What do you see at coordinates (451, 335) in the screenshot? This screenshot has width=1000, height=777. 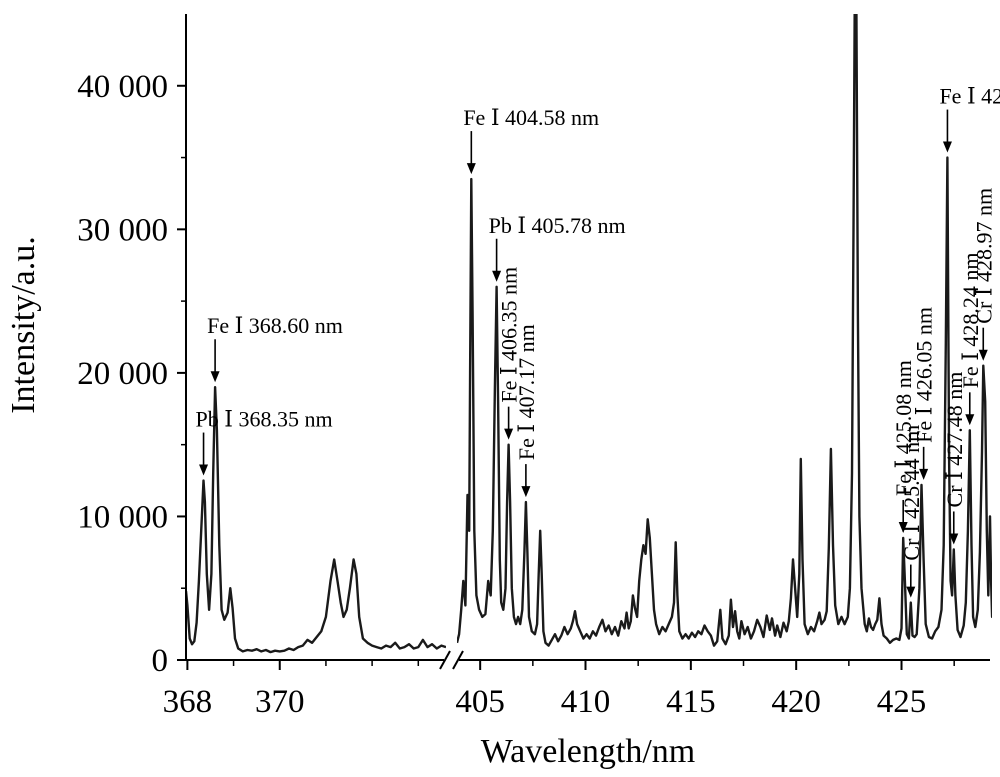 I see `axis-break-gap` at bounding box center [451, 335].